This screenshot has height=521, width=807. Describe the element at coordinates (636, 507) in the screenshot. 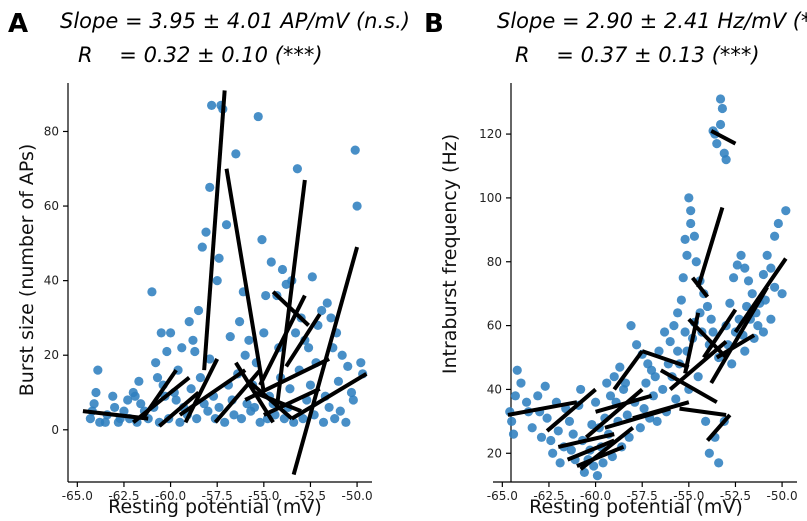

I see `panel-b-x-axis-label: Resting potential (mV)` at that location.